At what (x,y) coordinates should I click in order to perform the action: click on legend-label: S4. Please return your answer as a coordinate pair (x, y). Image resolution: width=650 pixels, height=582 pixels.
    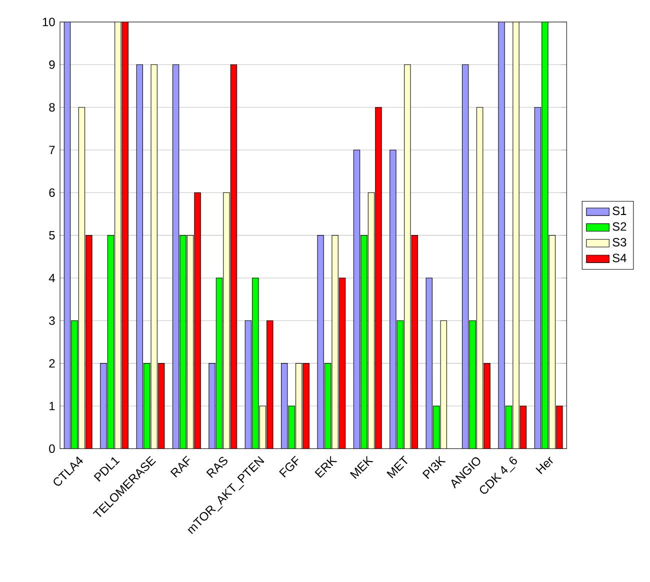
    Looking at the image, I should click on (619, 258).